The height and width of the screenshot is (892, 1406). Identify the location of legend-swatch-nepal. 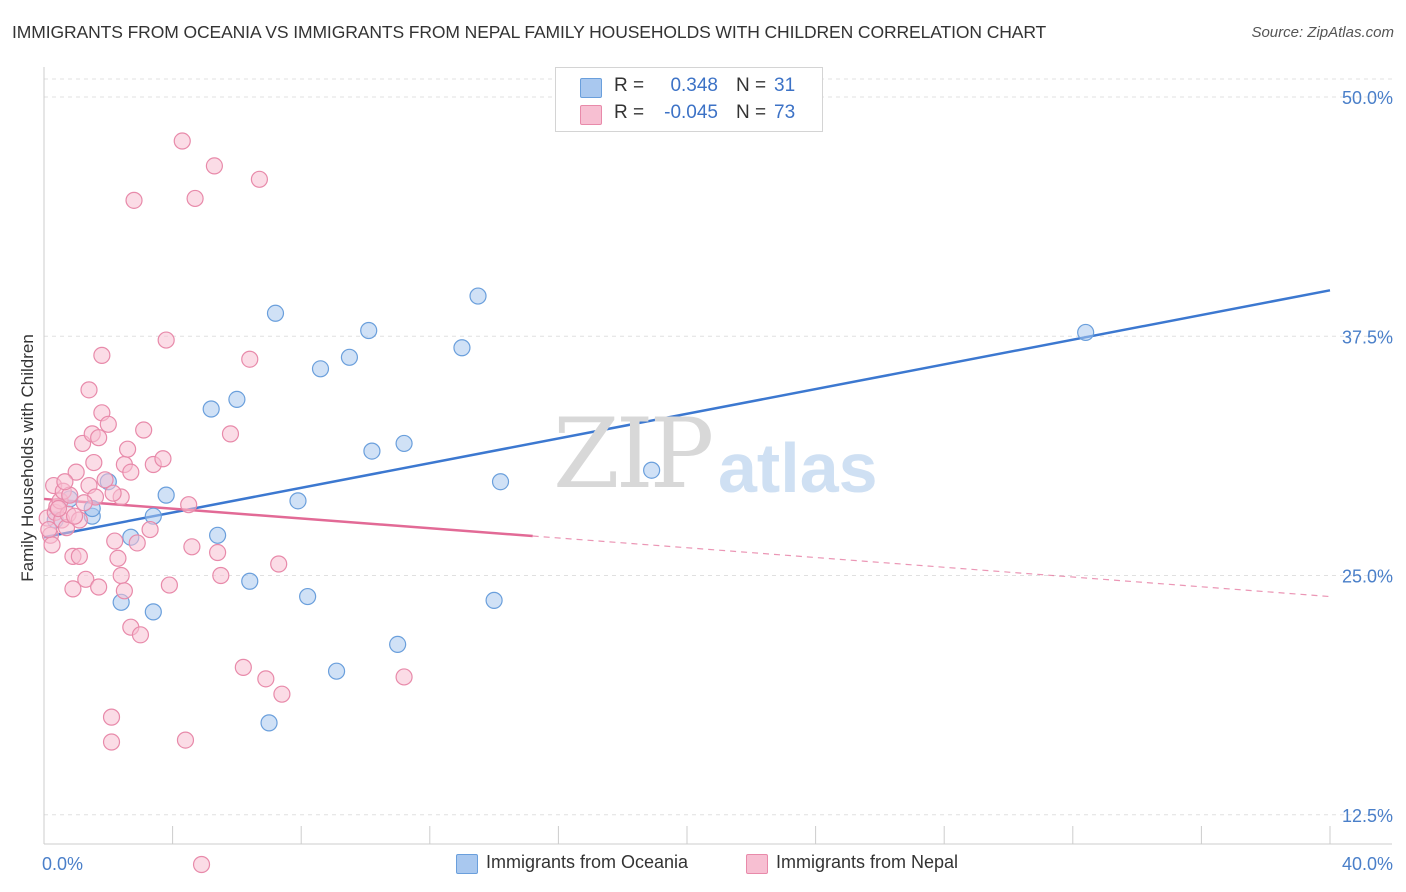
(757, 864).